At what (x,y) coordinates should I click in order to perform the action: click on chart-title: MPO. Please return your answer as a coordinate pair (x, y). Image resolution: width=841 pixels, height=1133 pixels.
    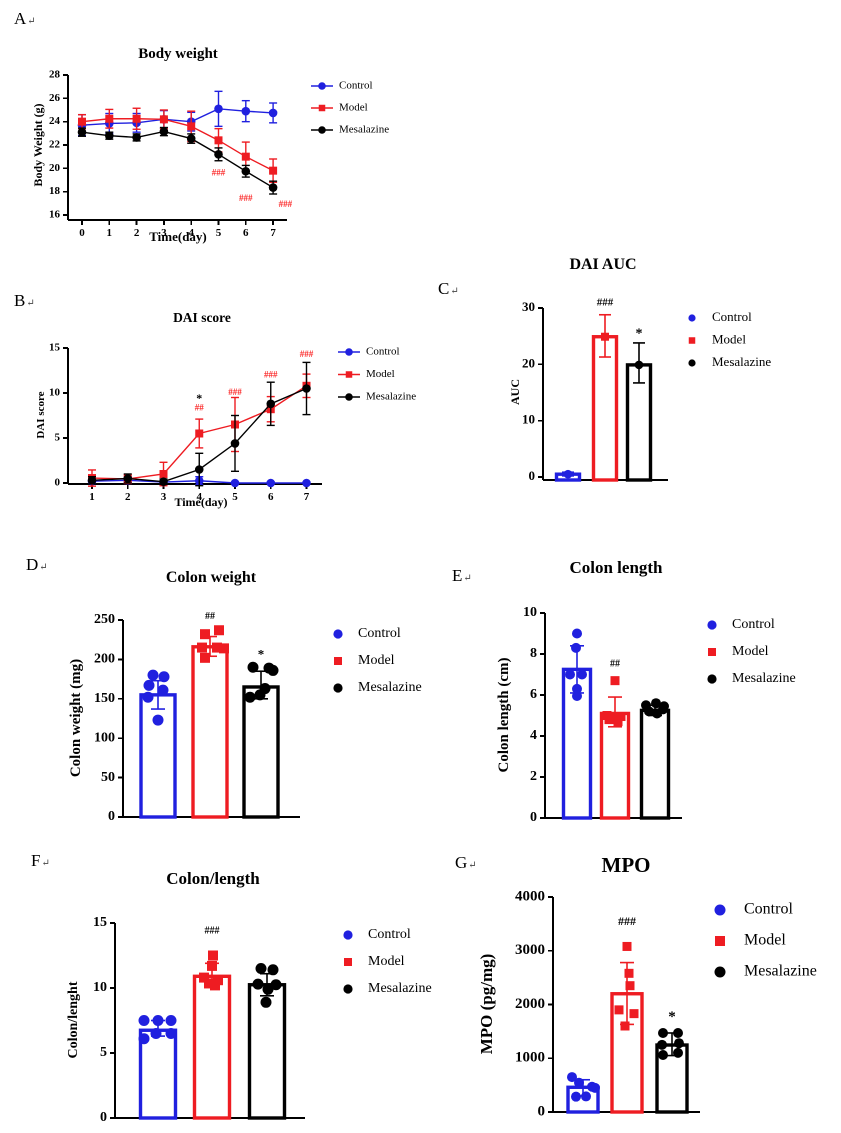
    Looking at the image, I should click on (626, 865).